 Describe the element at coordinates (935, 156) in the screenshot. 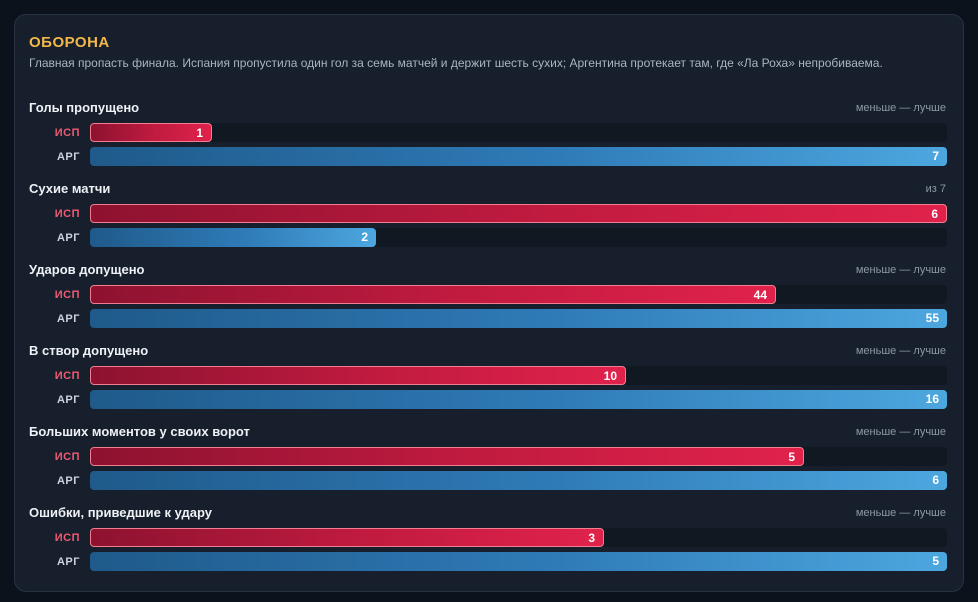

I see `bar-value-label: 7` at that location.